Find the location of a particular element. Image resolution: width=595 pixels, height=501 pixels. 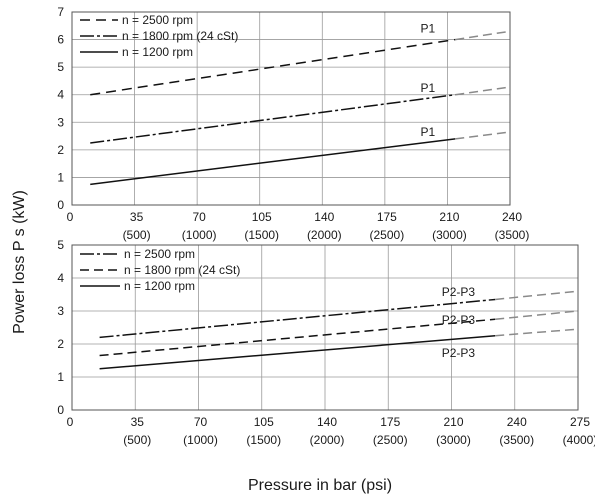

chart-2-legend-label: n = 1800 rpm (24 cSt) is located at coordinates (182, 270).